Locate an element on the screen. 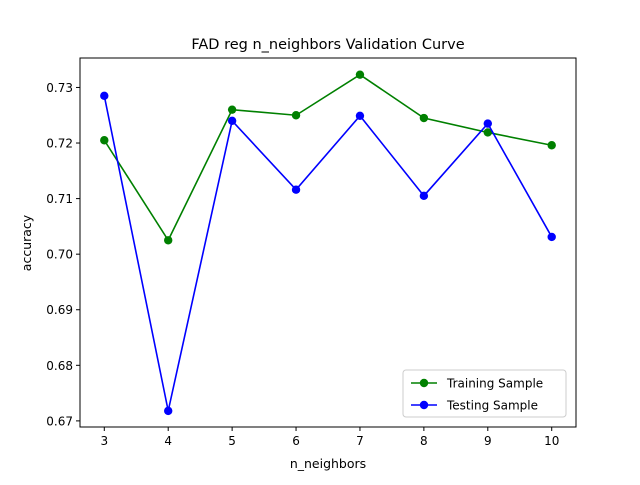 This screenshot has height=485, width=640. x-tick-label: 6 is located at coordinates (296, 441).